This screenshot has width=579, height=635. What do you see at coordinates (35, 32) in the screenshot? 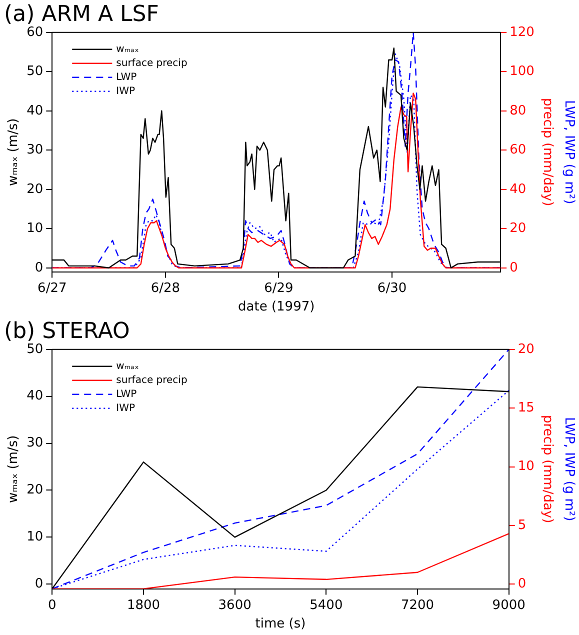
I see `y-tick-label: 60` at bounding box center [35, 32].